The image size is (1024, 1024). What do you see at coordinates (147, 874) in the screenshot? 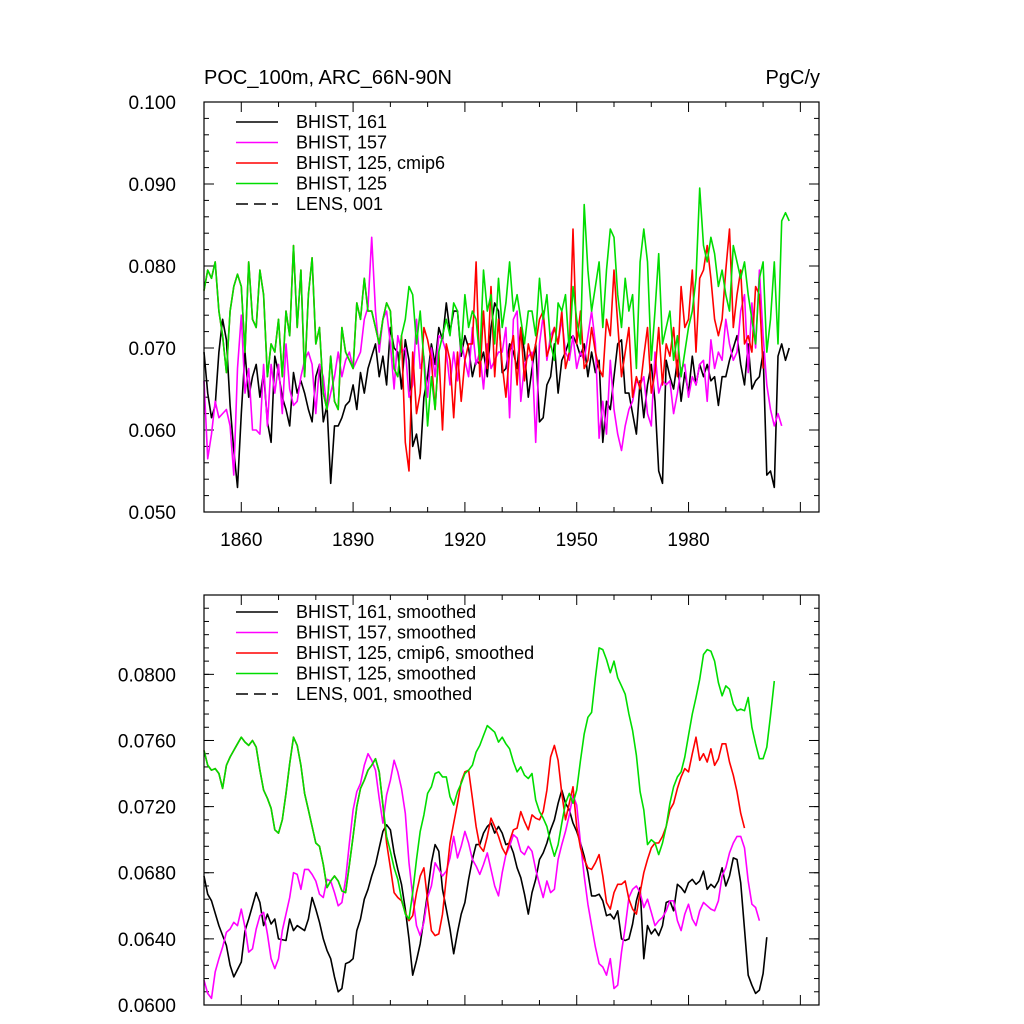
I see `bottom-y-tick-label: 0.0680` at bounding box center [147, 874].